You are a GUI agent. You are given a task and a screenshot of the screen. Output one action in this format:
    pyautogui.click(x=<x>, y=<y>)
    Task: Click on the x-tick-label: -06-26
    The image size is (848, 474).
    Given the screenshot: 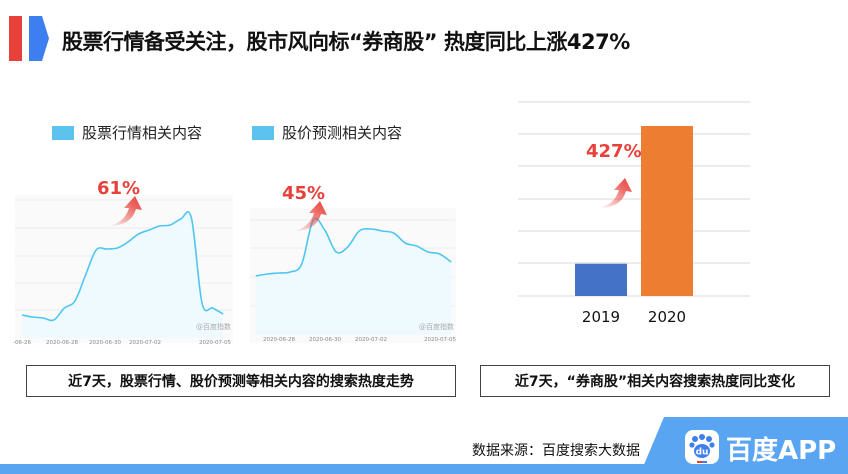 What is the action you would take?
    pyautogui.click(x=22, y=343)
    